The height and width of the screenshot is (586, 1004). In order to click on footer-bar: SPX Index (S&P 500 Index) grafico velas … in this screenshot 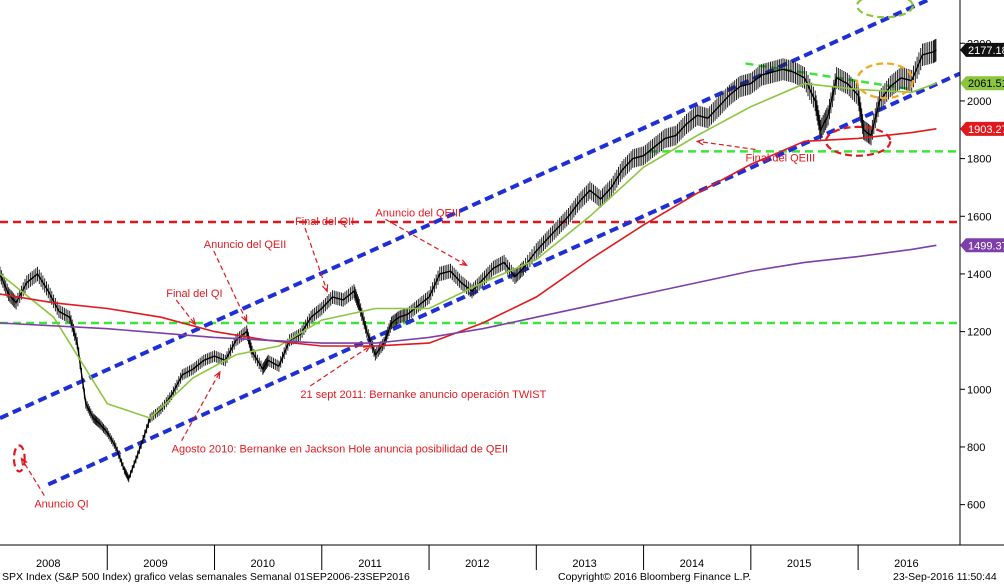, I will do `click(502, 578)`.